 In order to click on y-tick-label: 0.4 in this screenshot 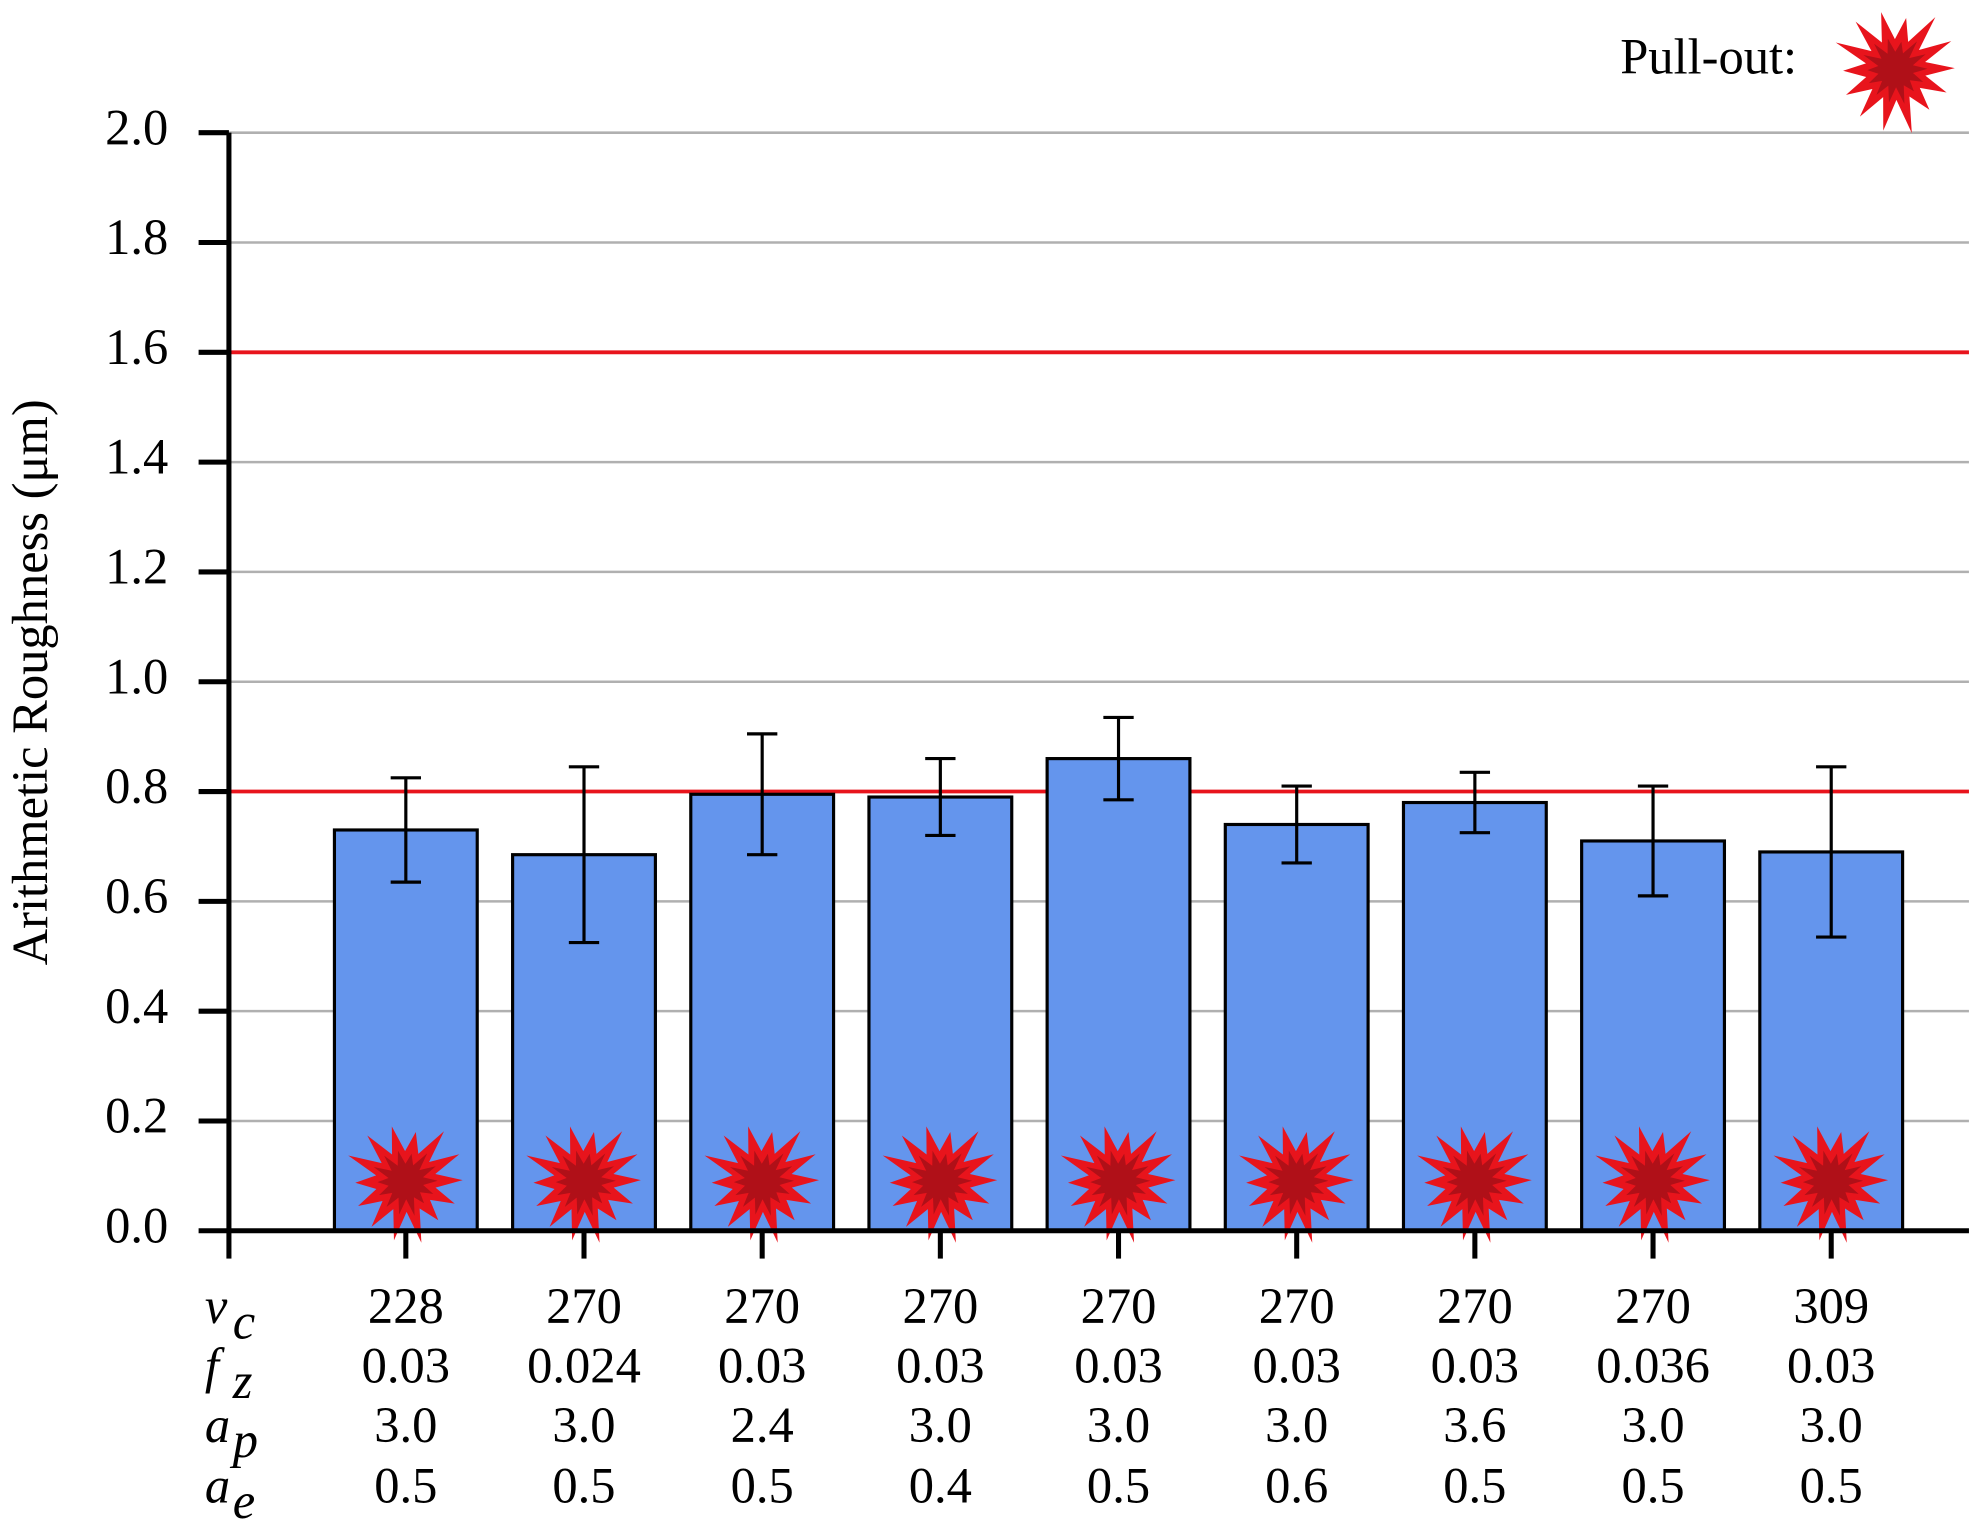, I will do `click(136, 1006)`.